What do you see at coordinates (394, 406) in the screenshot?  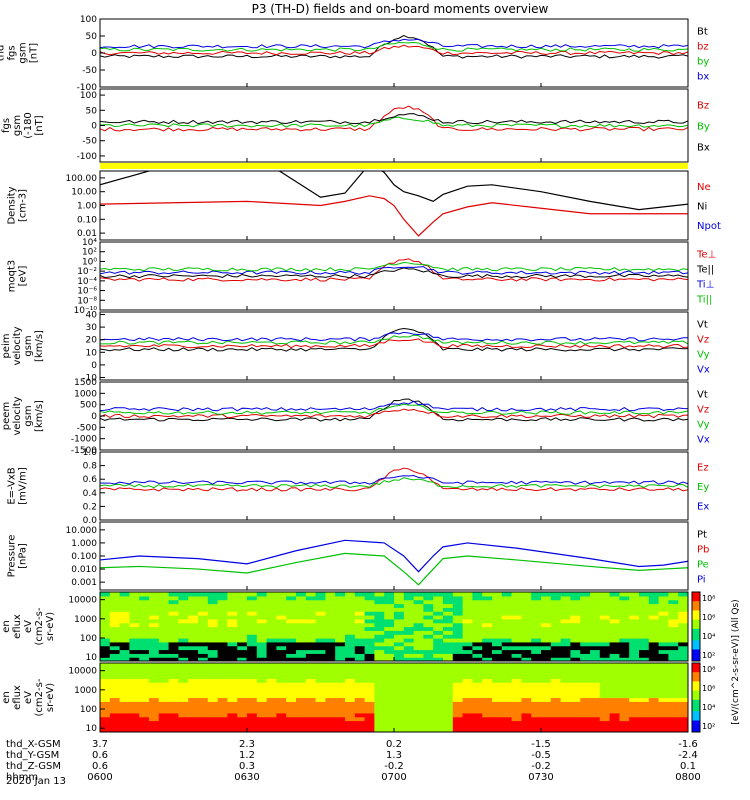 I see `series-vx-line` at bounding box center [394, 406].